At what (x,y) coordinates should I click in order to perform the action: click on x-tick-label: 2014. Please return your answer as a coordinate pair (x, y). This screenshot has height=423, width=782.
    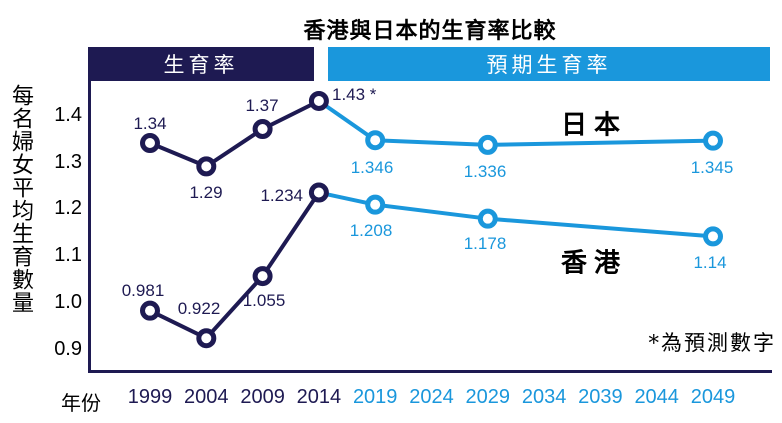
    Looking at the image, I should click on (319, 397).